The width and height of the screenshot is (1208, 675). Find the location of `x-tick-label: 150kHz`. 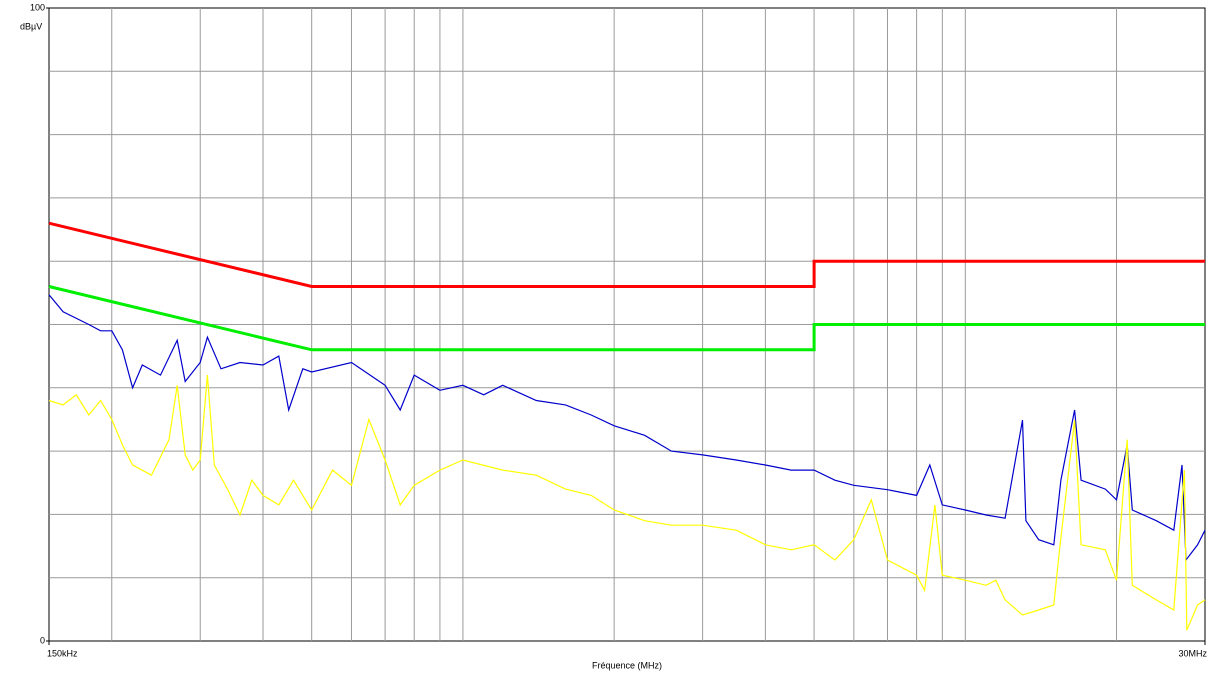

x-tick-label: 150kHz is located at coordinates (62, 653).